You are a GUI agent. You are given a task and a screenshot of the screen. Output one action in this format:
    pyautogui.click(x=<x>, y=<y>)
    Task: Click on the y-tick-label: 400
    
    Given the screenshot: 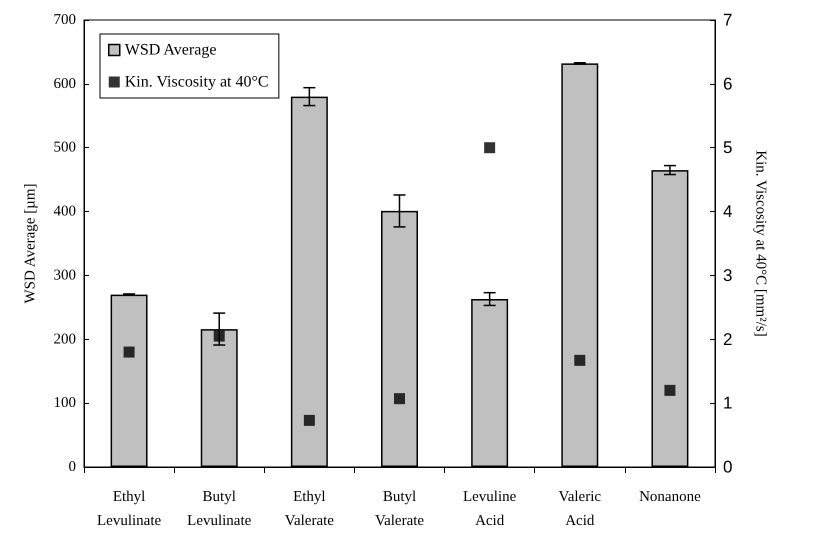 What is the action you would take?
    pyautogui.click(x=65, y=212)
    